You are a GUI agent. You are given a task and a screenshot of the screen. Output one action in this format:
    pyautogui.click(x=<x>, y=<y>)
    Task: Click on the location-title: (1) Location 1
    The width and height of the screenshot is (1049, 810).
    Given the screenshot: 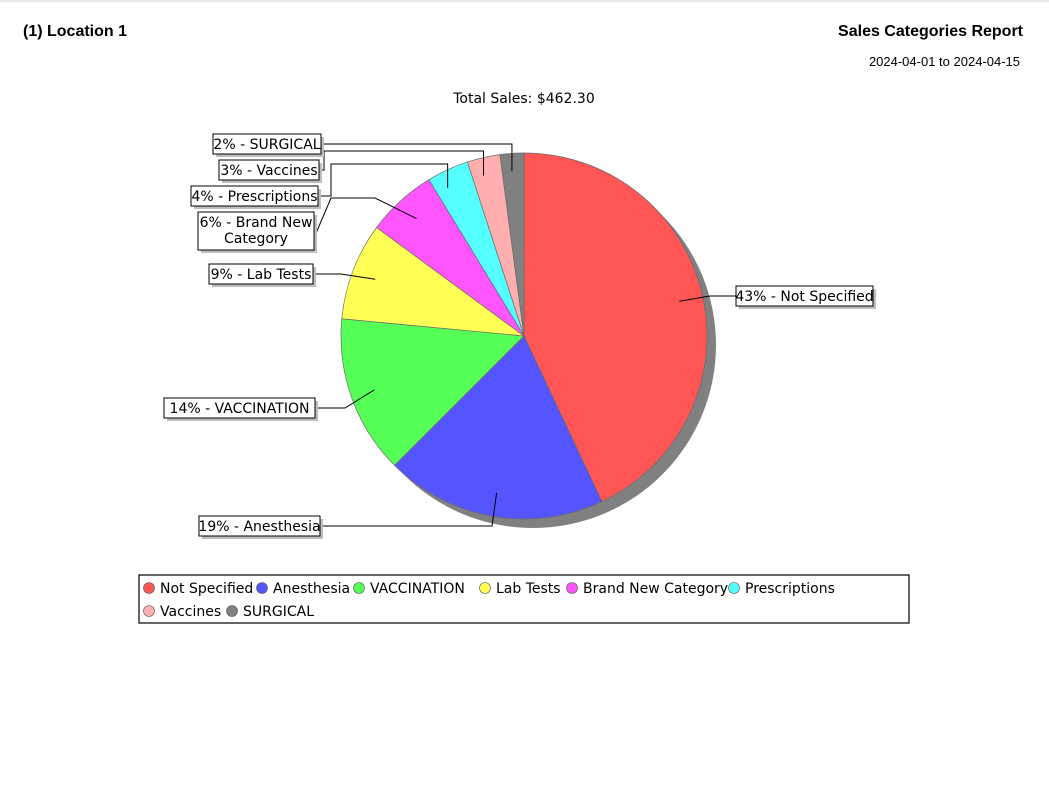 What is the action you would take?
    pyautogui.click(x=75, y=31)
    